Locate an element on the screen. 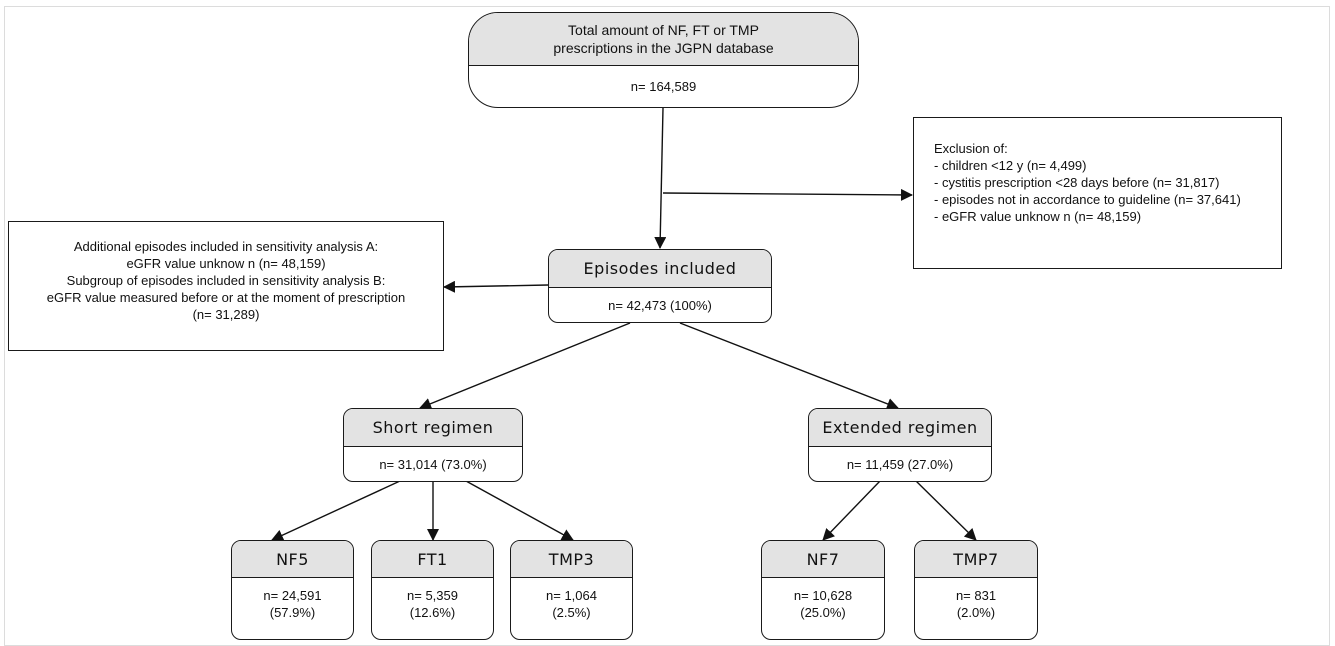 The width and height of the screenshot is (1335, 646). node-extended-regimen: Extended regimen n= 11,459 (27.0%) is located at coordinates (900, 445).